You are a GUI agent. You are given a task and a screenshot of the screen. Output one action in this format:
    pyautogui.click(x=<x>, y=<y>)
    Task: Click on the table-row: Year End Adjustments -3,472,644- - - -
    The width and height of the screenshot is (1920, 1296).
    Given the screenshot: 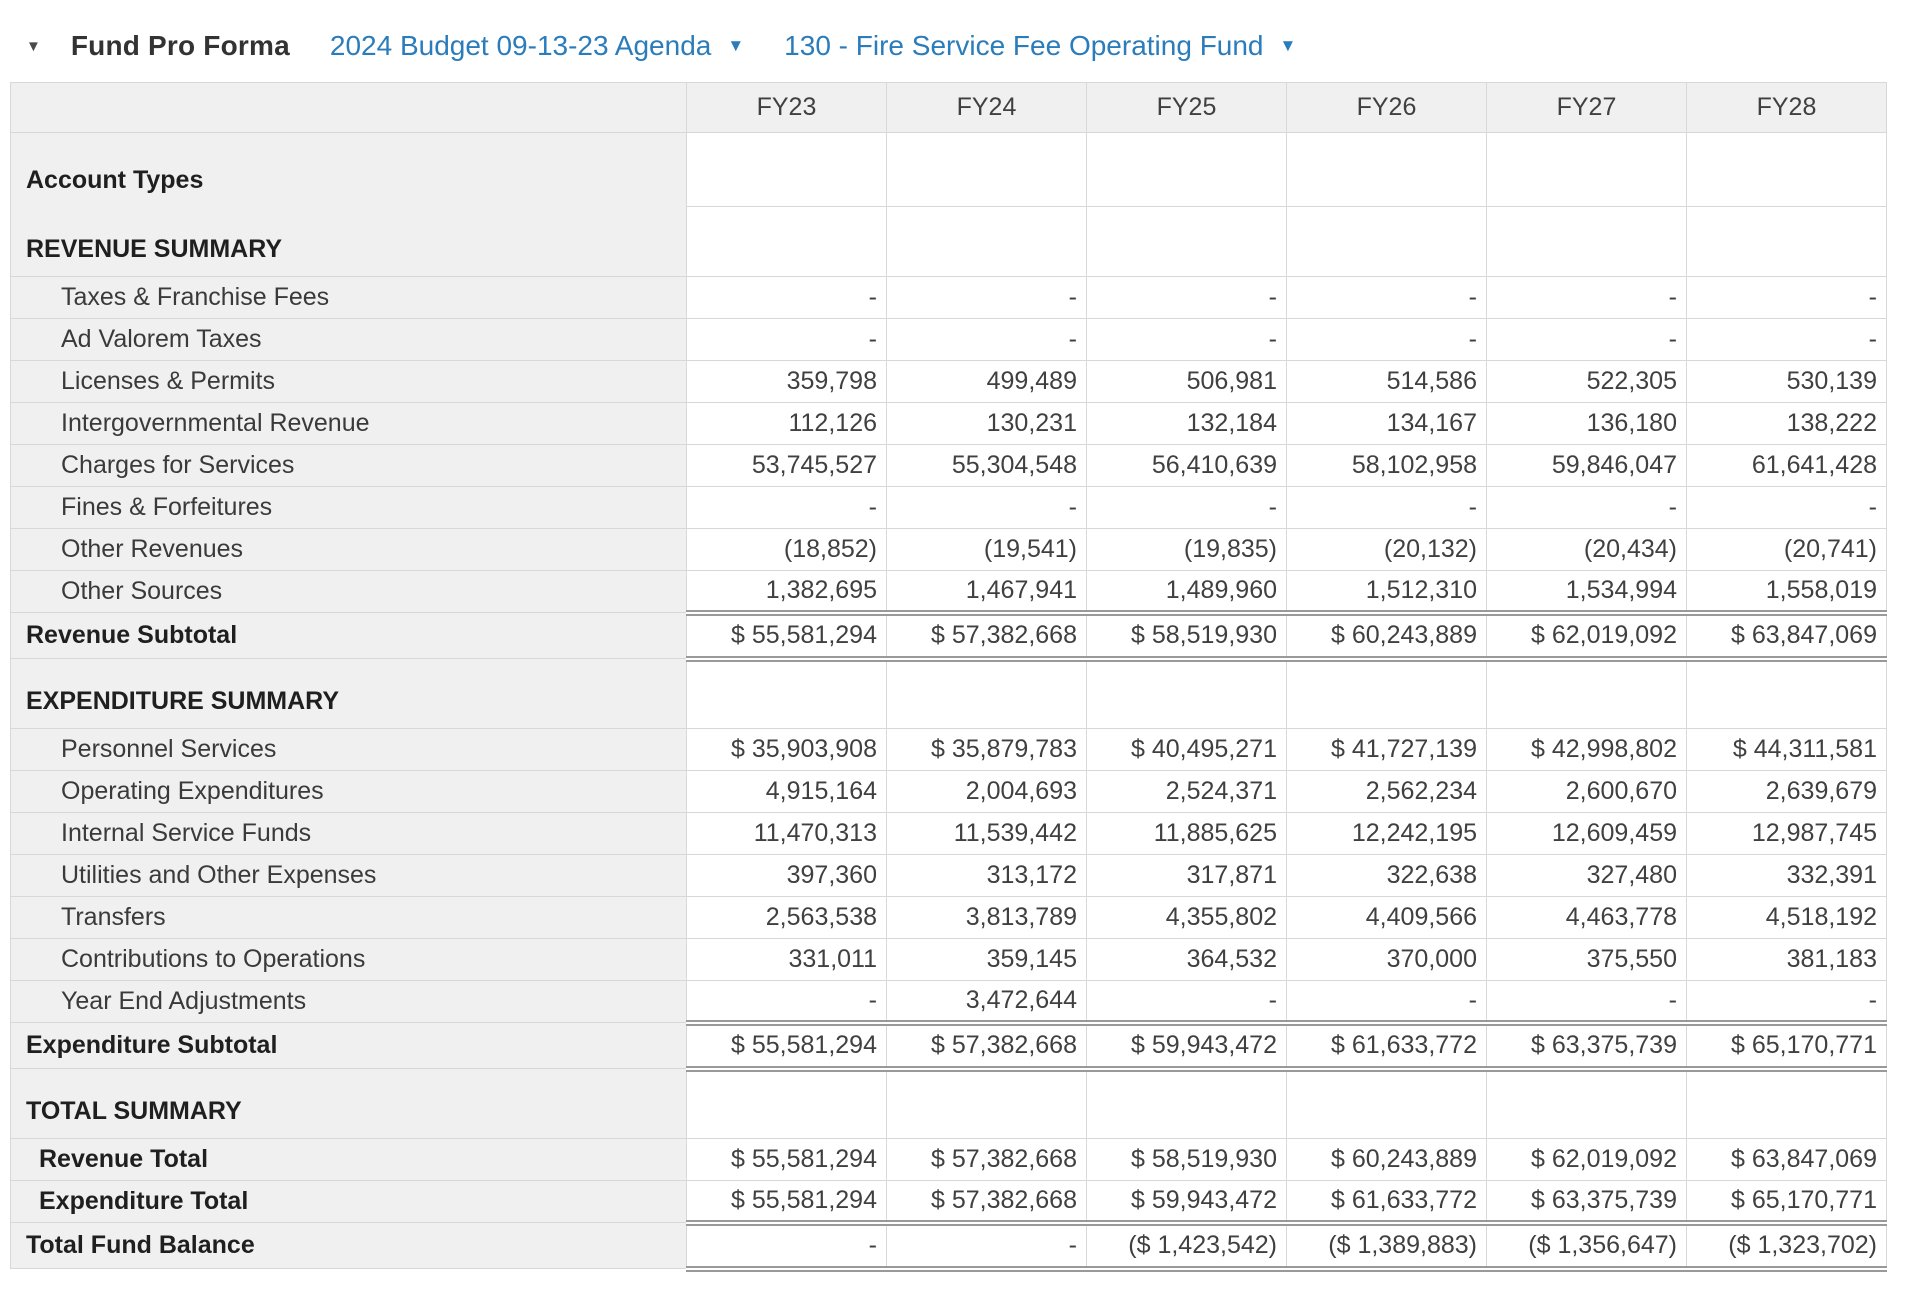 What is the action you would take?
    pyautogui.click(x=948, y=1001)
    